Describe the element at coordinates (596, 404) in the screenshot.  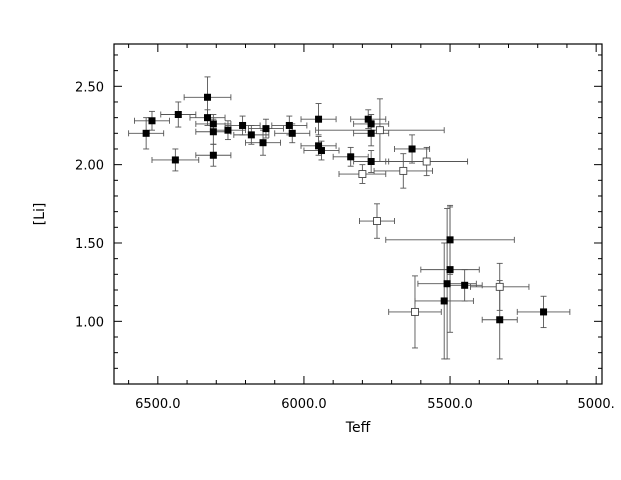
I see `x-tick-label: 5000.` at that location.